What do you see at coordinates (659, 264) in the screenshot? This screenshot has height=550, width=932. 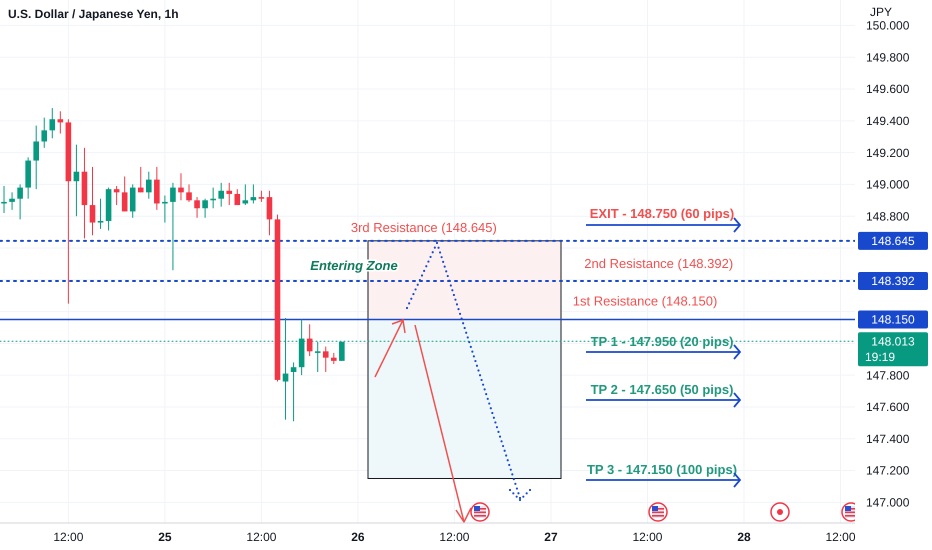 I see `annotation: 2nd Resistance (148.392)` at bounding box center [659, 264].